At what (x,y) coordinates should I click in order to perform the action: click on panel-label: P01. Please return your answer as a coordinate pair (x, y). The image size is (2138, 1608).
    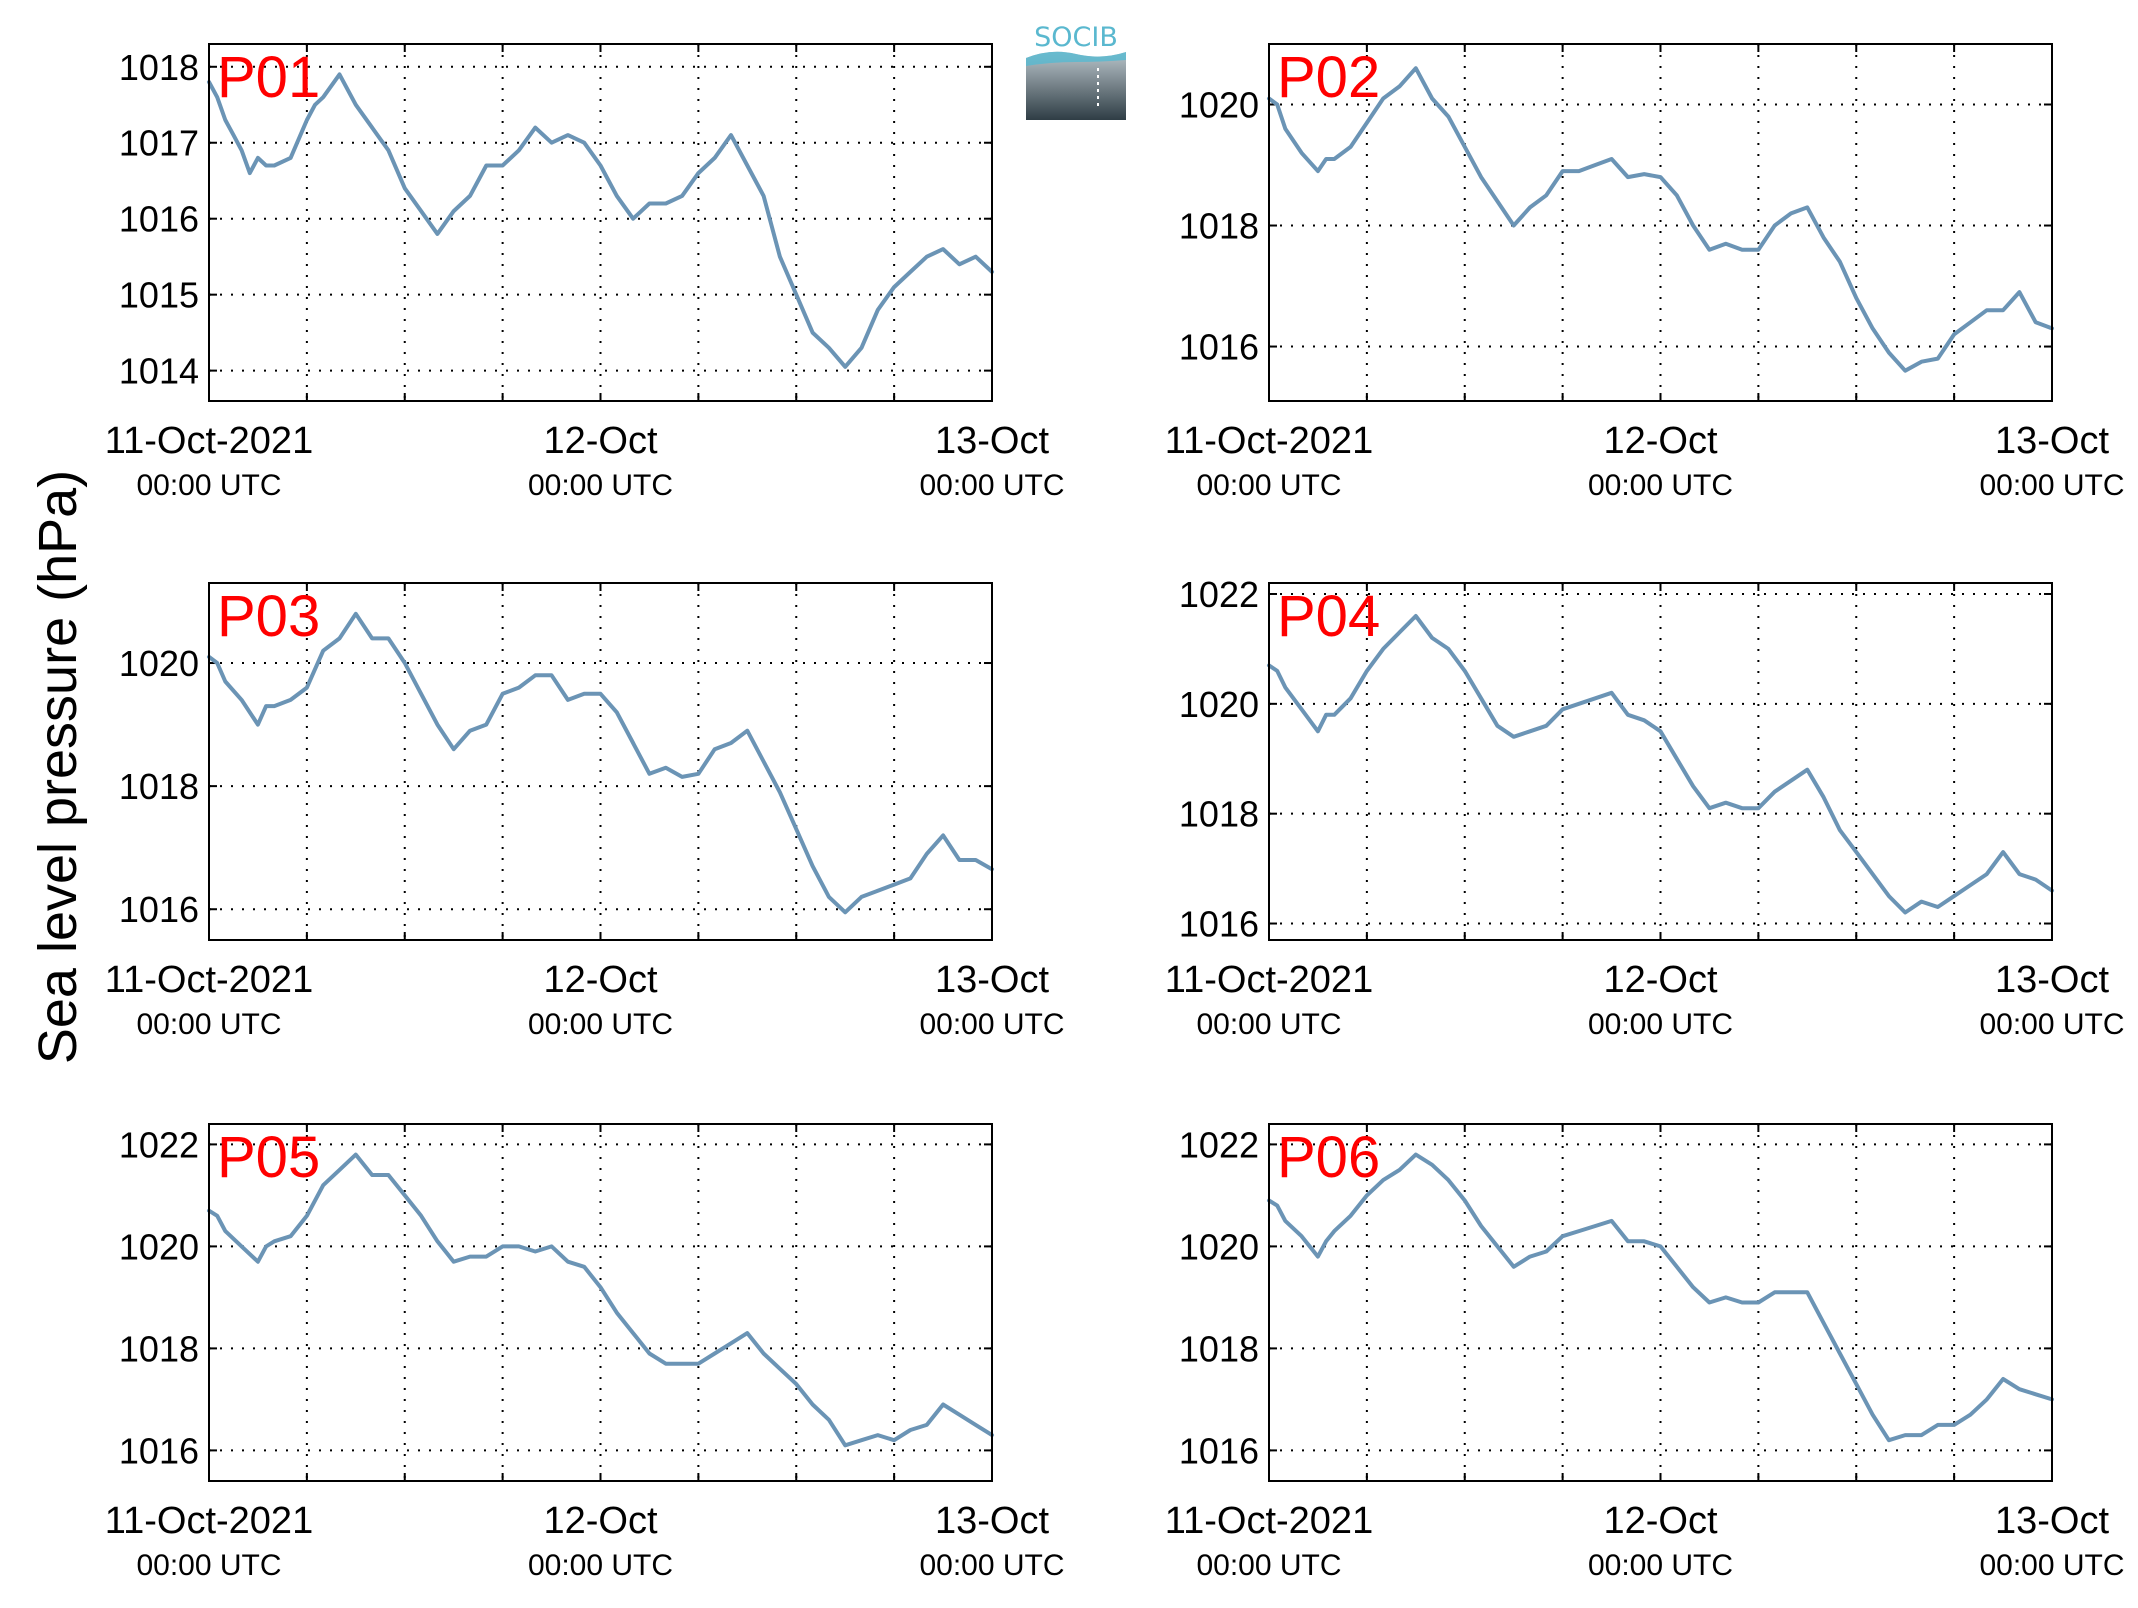
    Looking at the image, I should click on (268, 77).